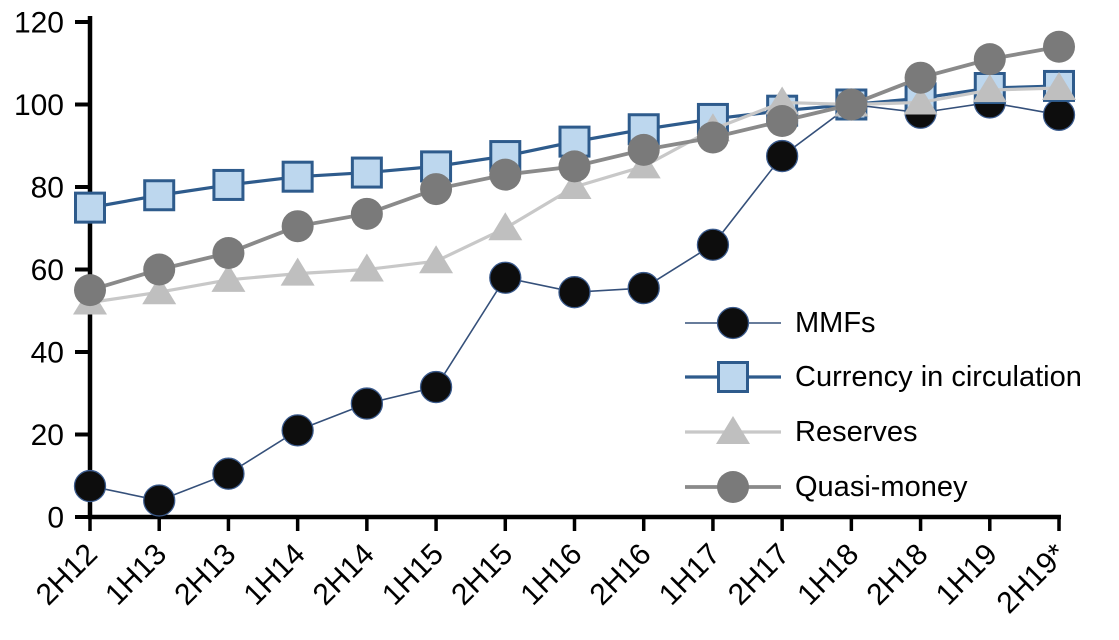 Image resolution: width=1119 pixels, height=640 pixels. I want to click on y-axis-label: 40, so click(47, 353).